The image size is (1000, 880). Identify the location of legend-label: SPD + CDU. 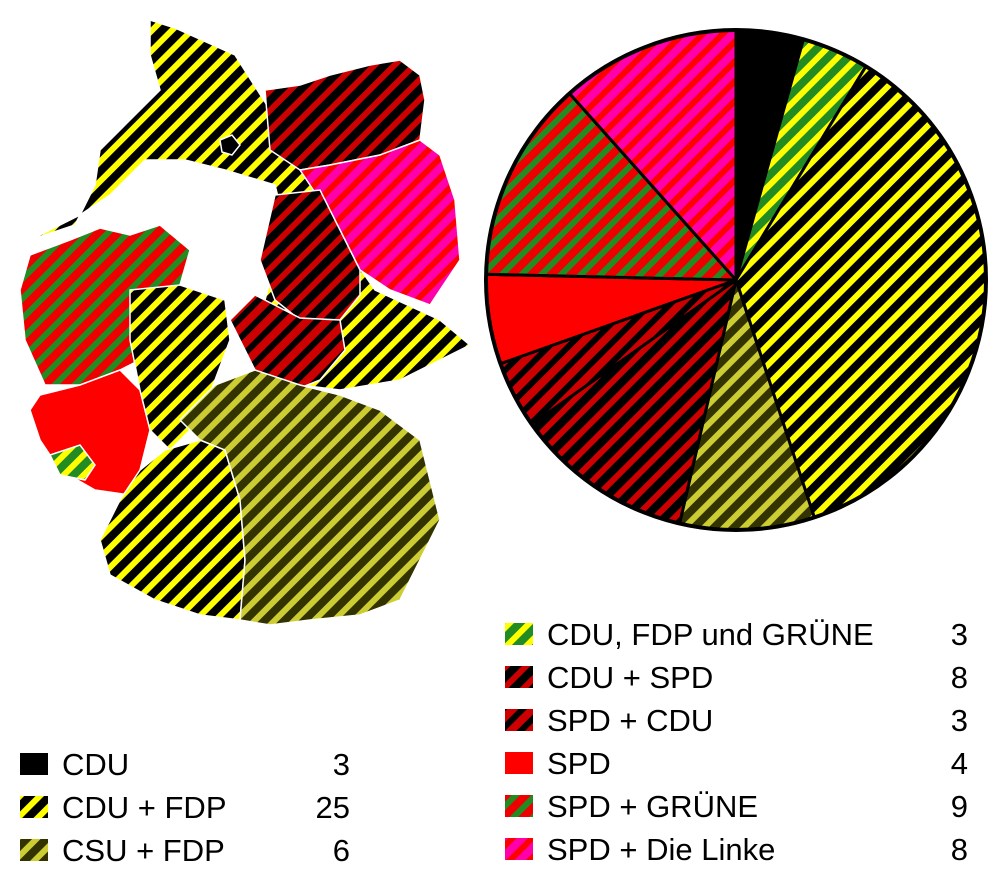
(630, 720).